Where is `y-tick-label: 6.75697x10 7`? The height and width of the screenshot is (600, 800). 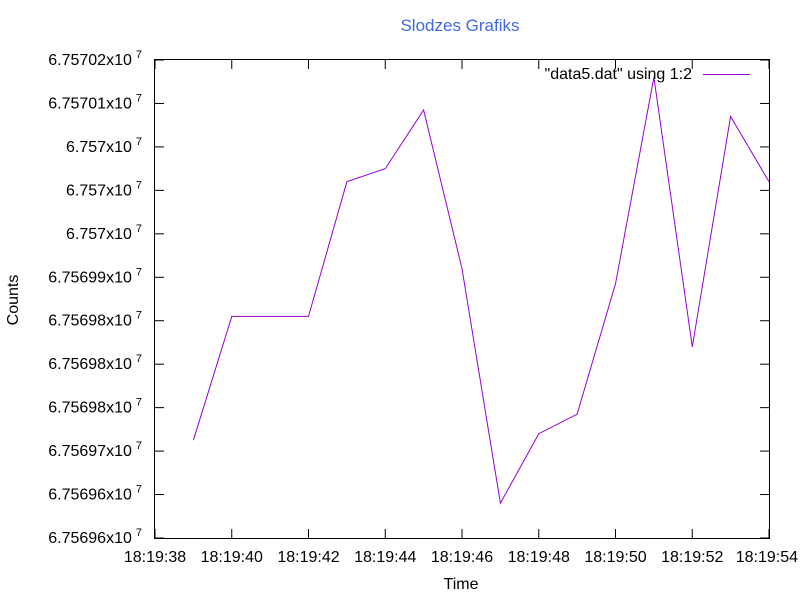
y-tick-label: 6.75697x10 7 is located at coordinates (95, 450).